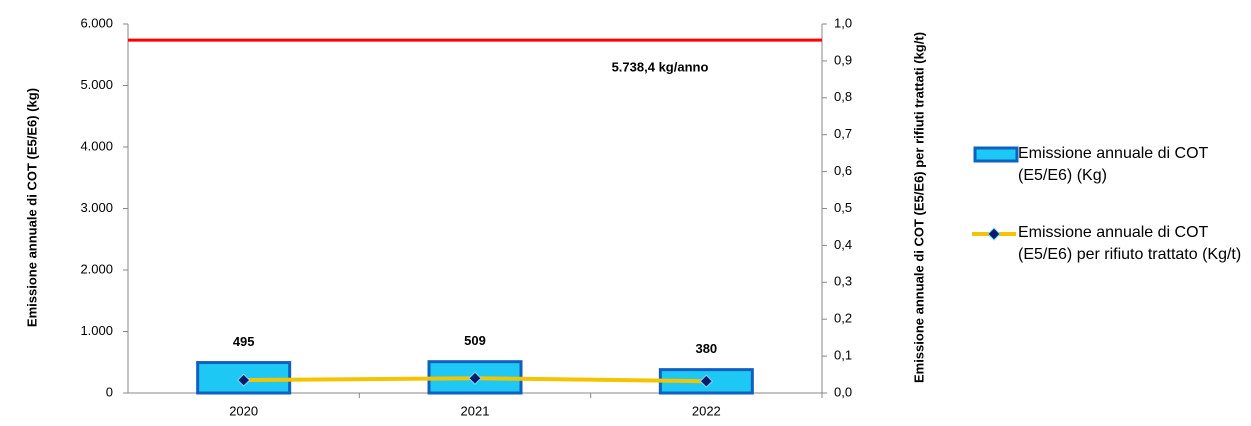 This screenshot has width=1251, height=426. What do you see at coordinates (843, 22) in the screenshot?
I see `y2-tick-label: 1,0` at bounding box center [843, 22].